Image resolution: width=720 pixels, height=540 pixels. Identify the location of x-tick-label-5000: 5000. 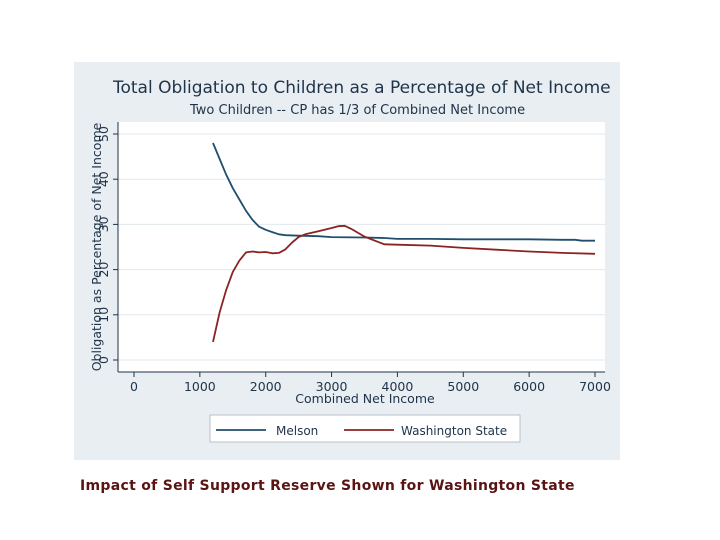
(463, 386).